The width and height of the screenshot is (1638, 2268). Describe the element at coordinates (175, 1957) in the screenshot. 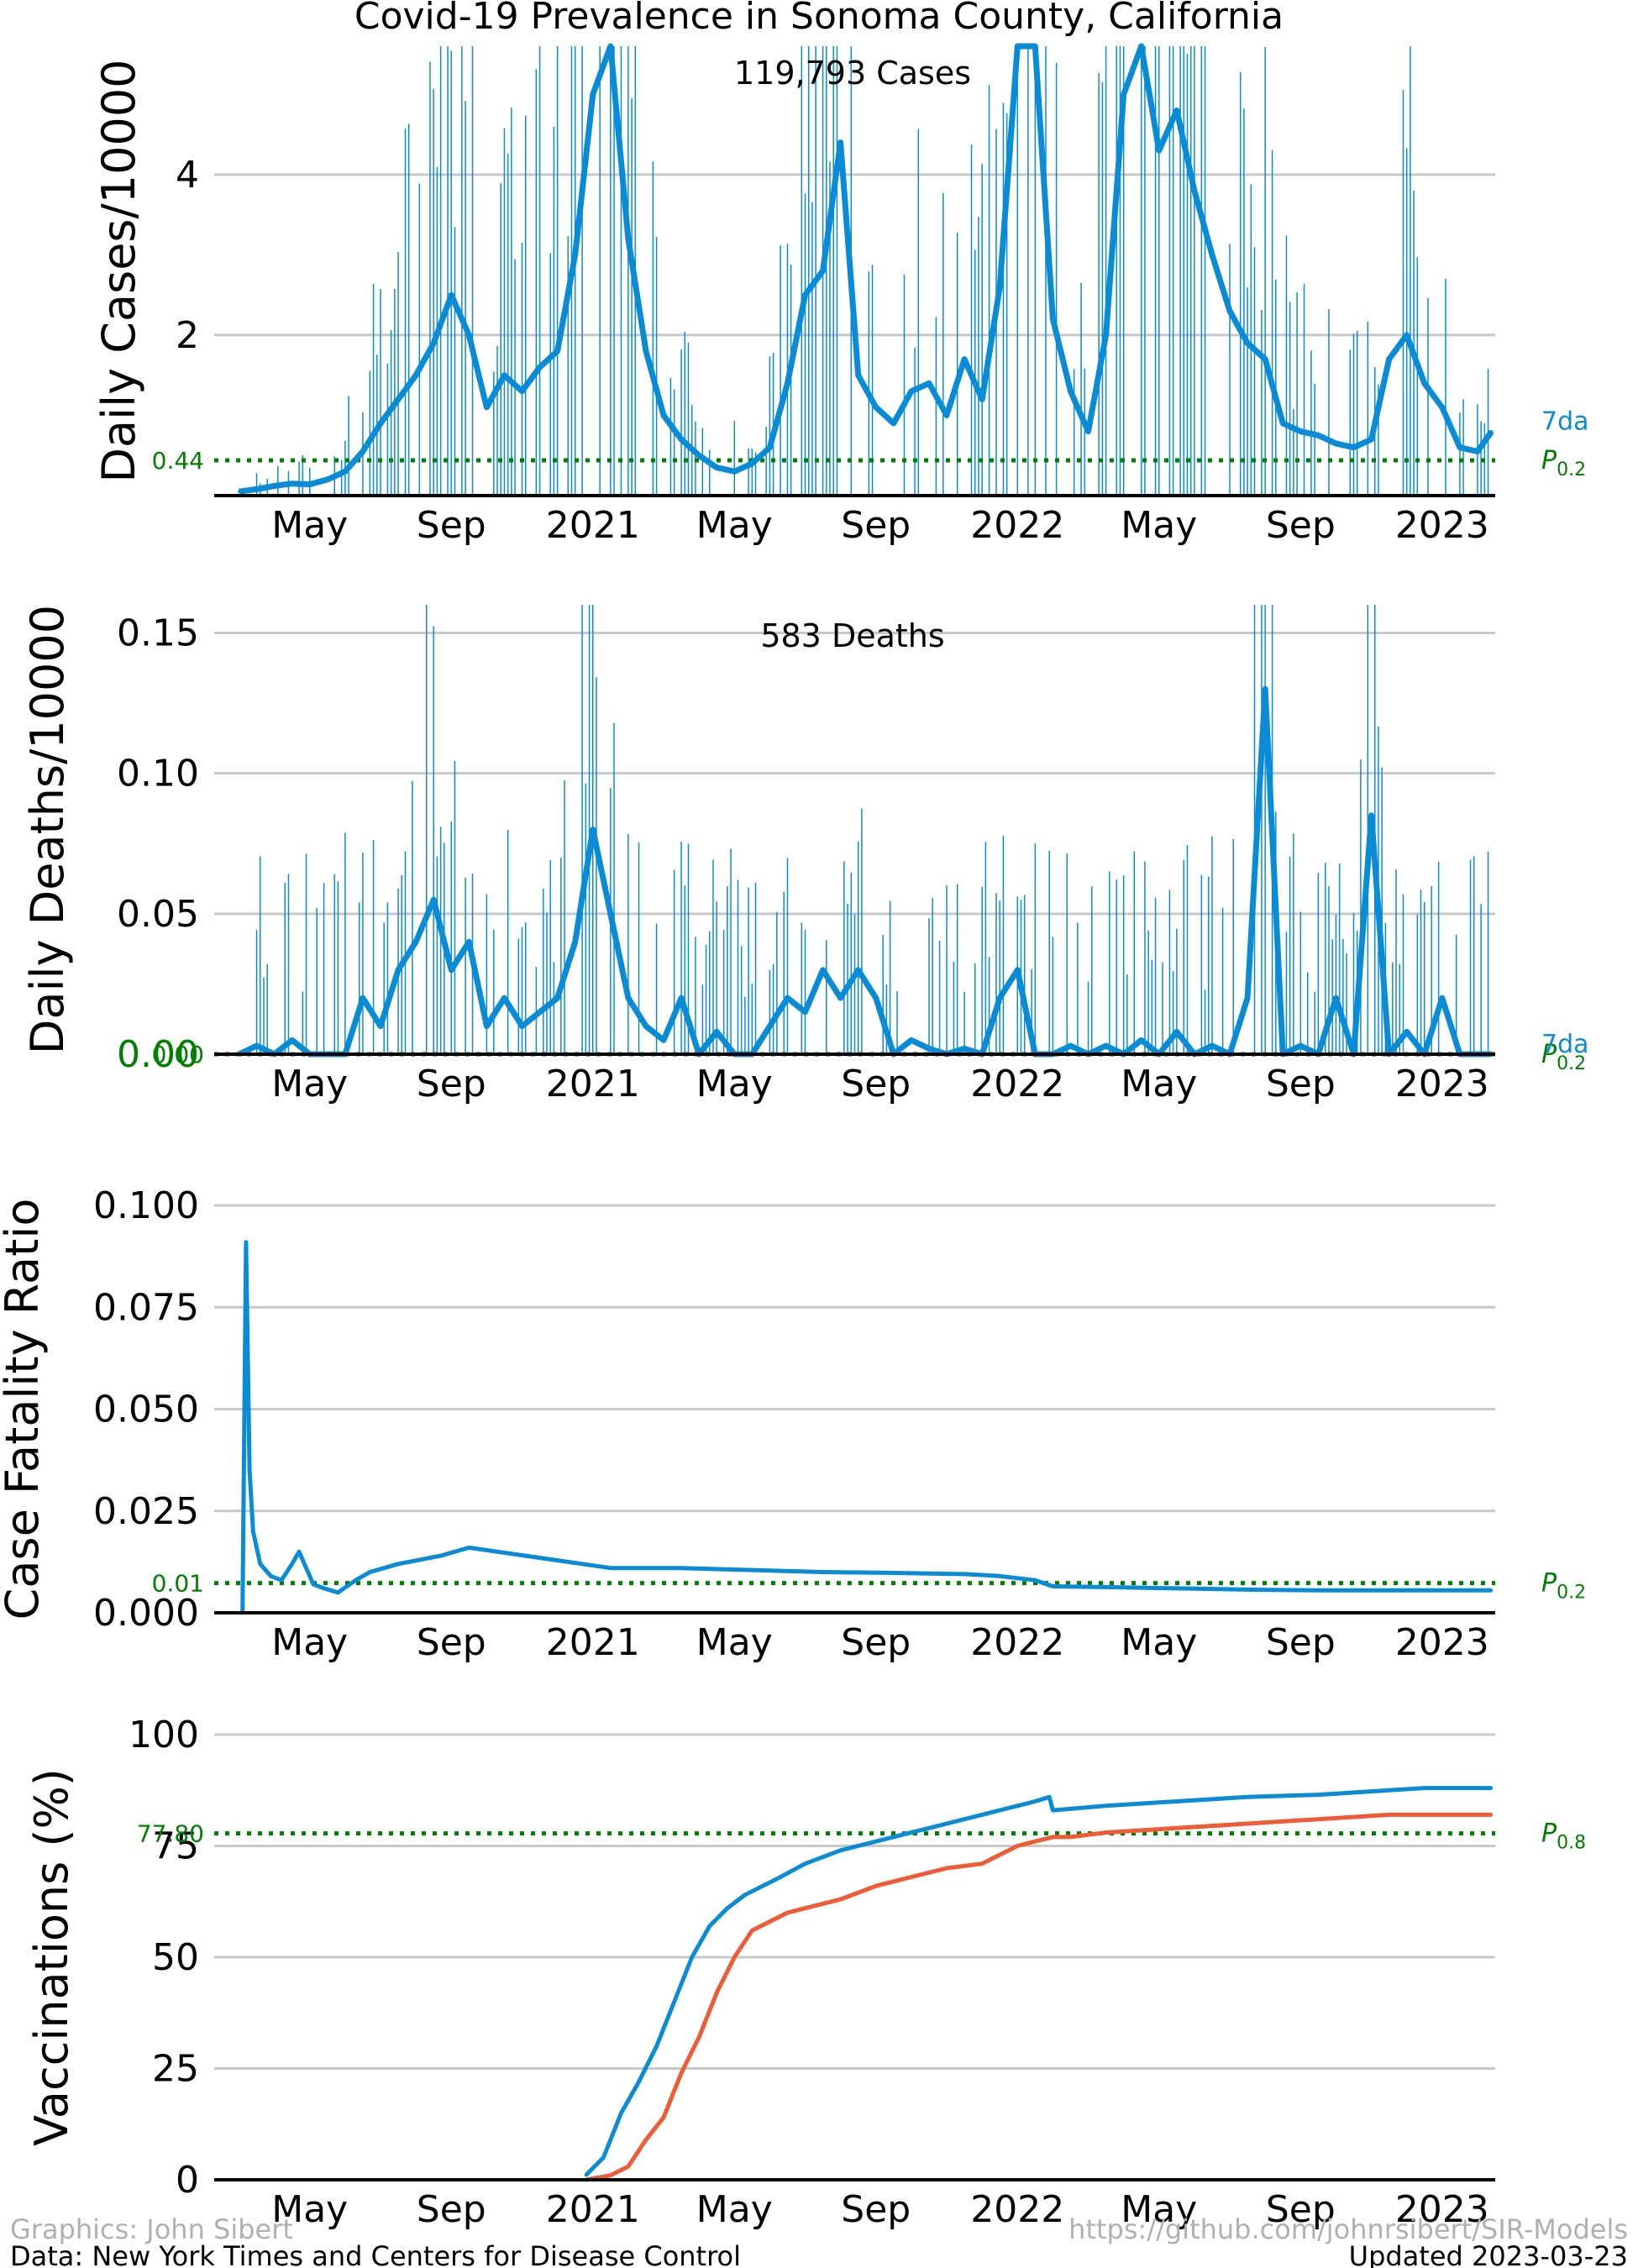

I see `y-tick-label: 50` at that location.